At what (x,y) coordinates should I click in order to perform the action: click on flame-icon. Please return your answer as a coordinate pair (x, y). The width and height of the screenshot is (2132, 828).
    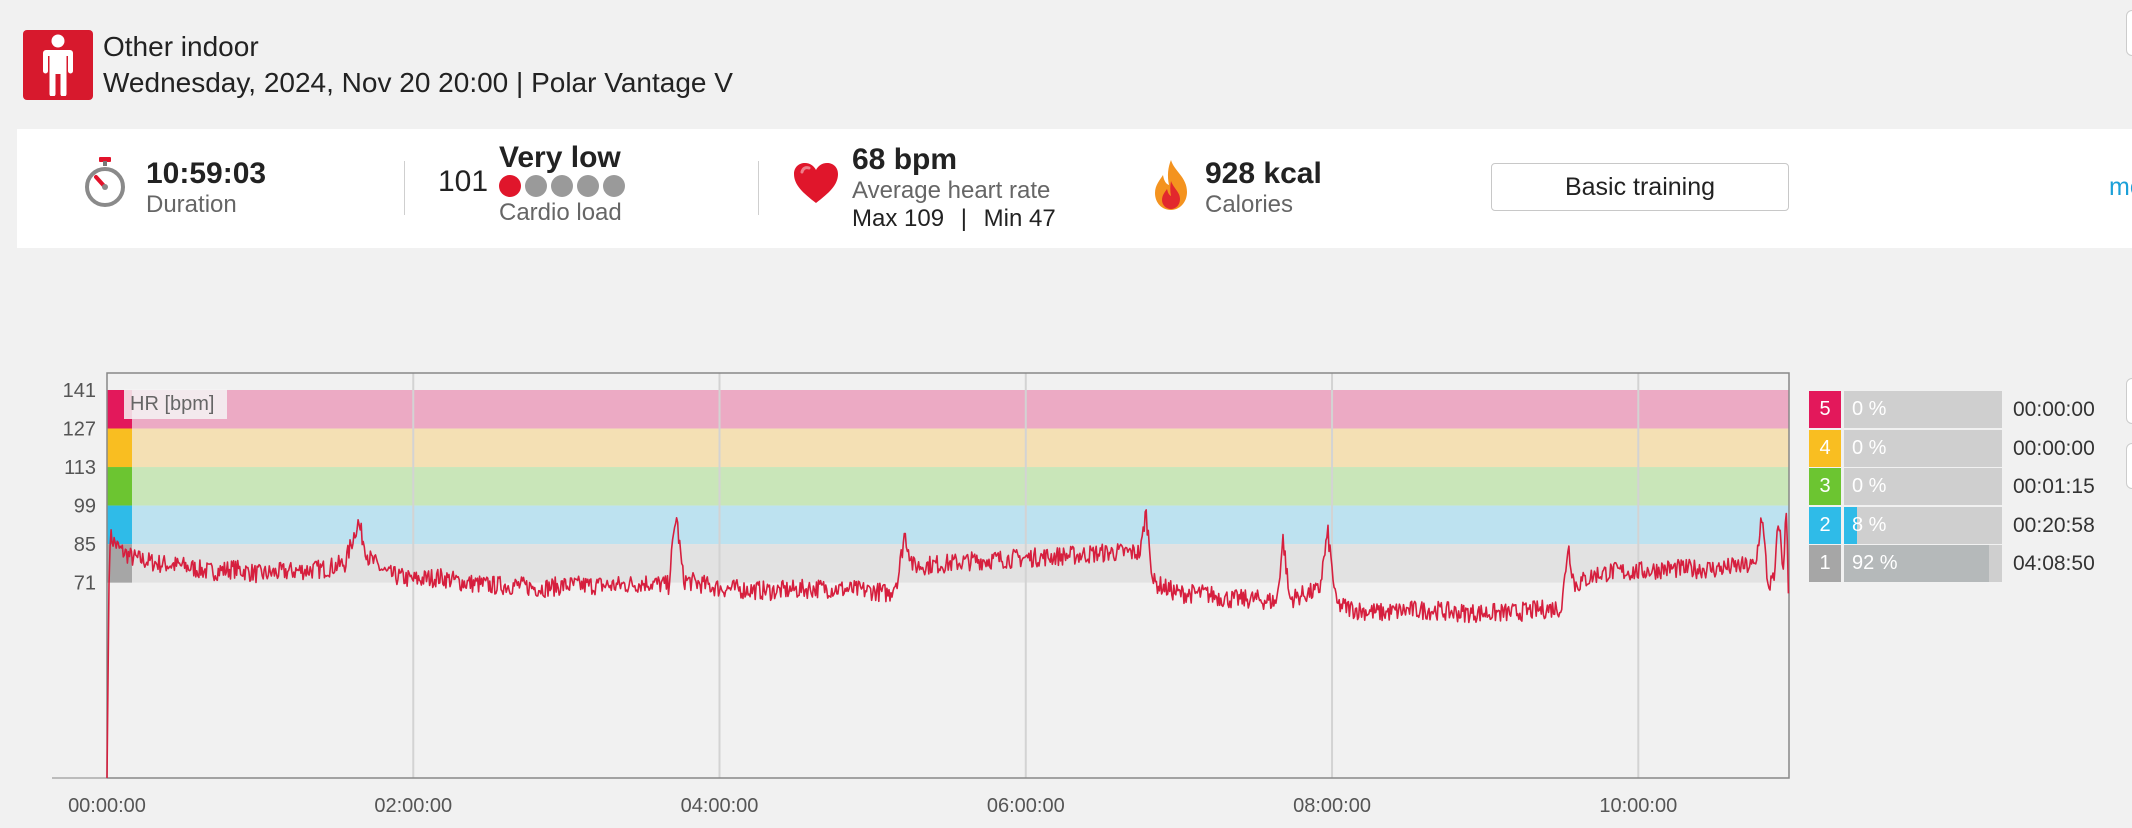
    Looking at the image, I should click on (1171, 185).